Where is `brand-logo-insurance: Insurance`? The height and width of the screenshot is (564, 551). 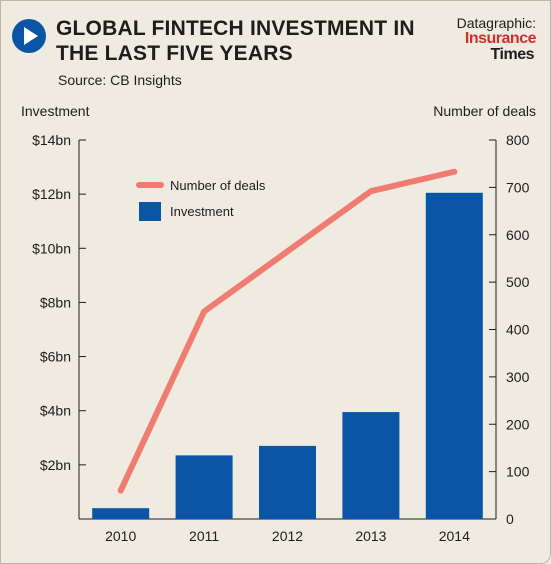 brand-logo-insurance: Insurance is located at coordinates (500, 38).